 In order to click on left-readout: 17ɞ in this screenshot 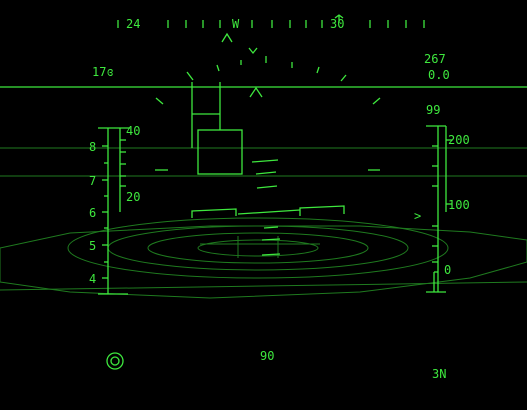, I will do `click(103, 72)`.